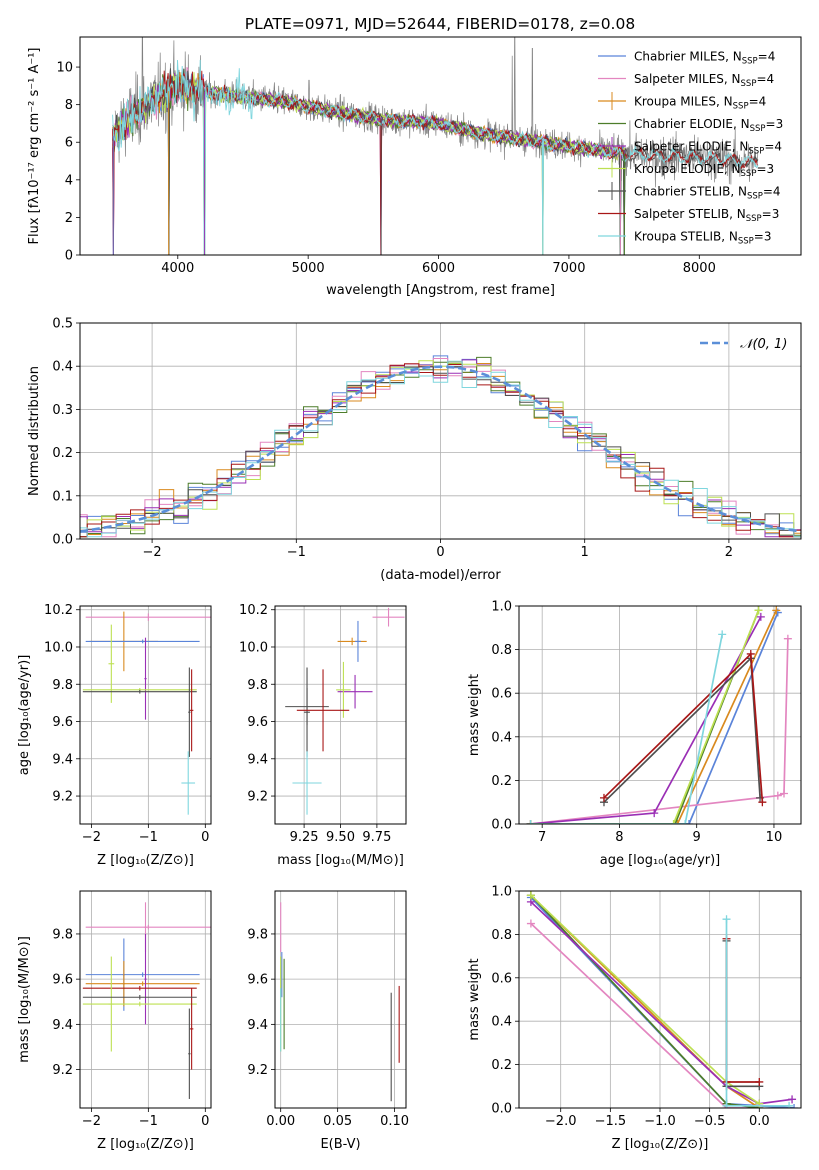  I want to click on y-axis-label: mass weight, so click(474, 999).